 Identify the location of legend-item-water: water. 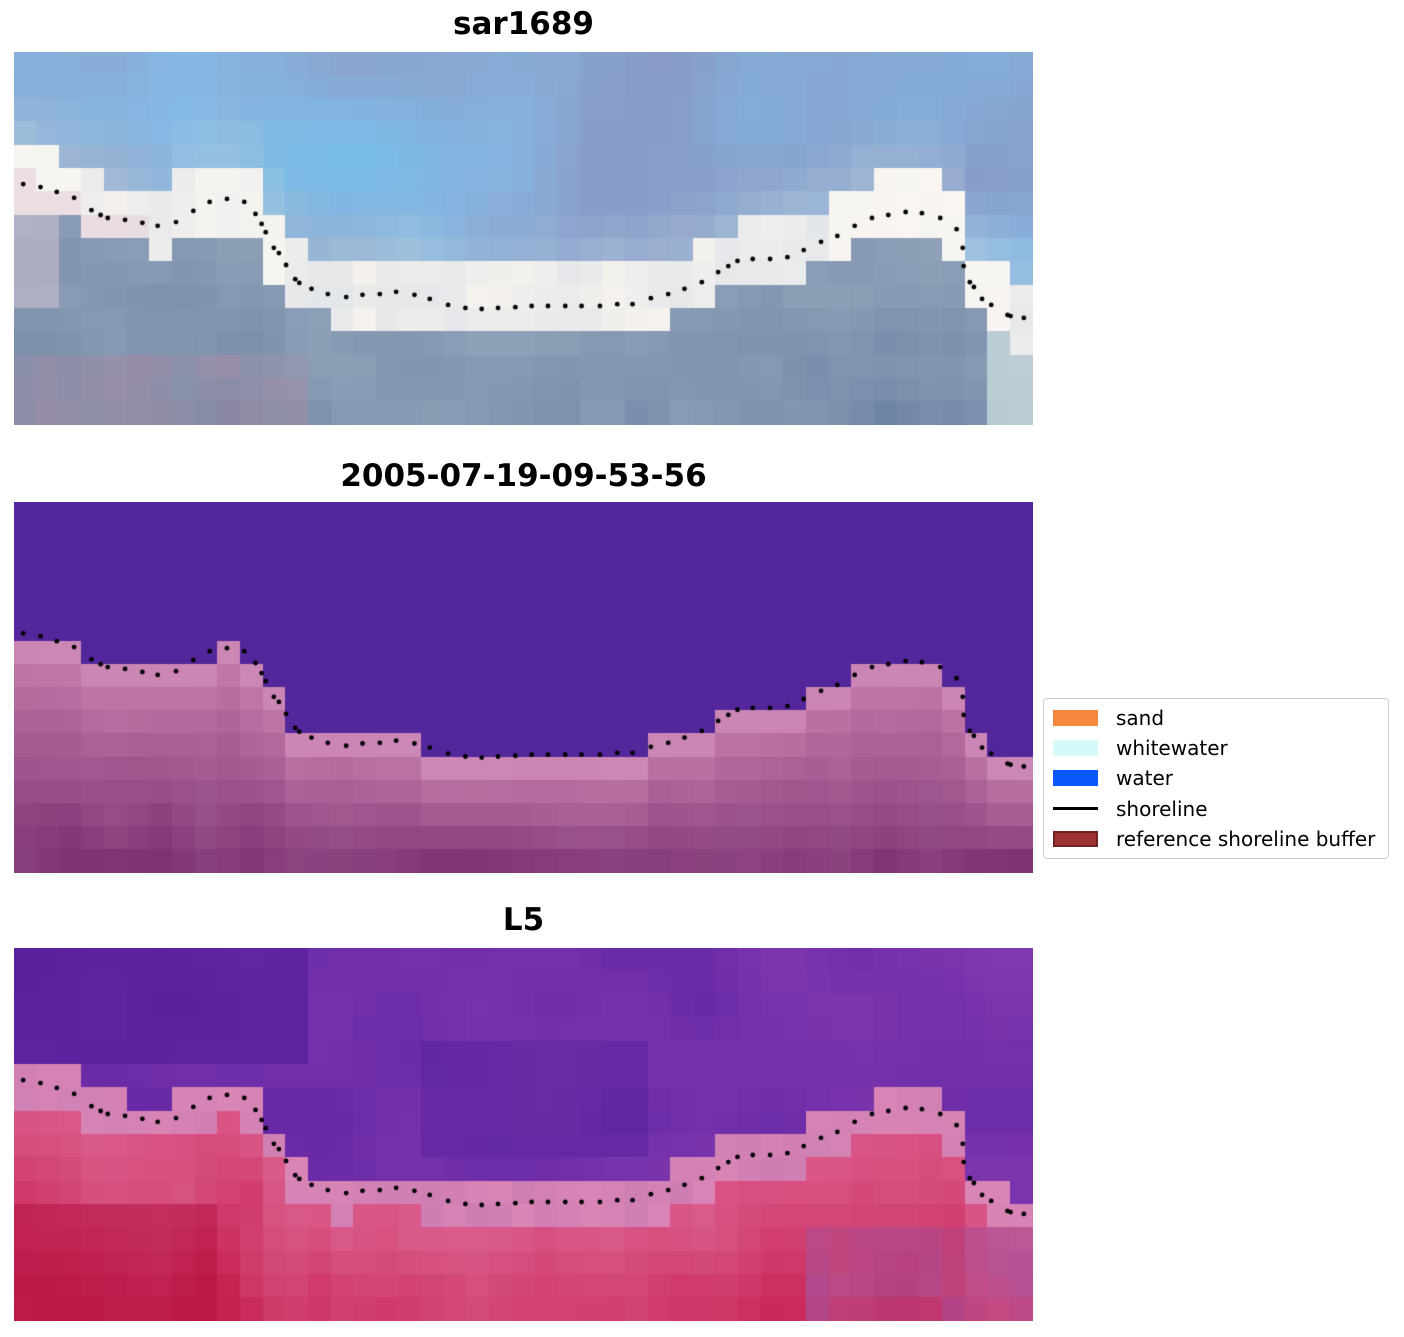
(1216, 778).